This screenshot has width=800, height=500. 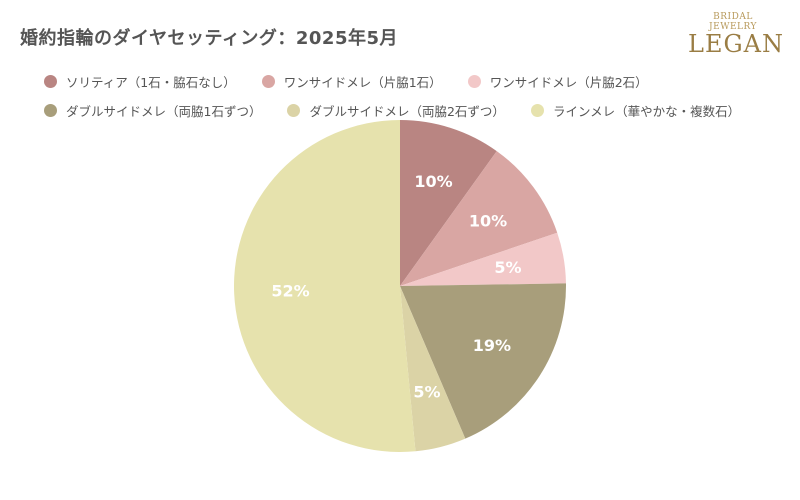 What do you see at coordinates (362, 82) in the screenshot?
I see `legend-label: ワンサイドメレ（片脇1石）` at bounding box center [362, 82].